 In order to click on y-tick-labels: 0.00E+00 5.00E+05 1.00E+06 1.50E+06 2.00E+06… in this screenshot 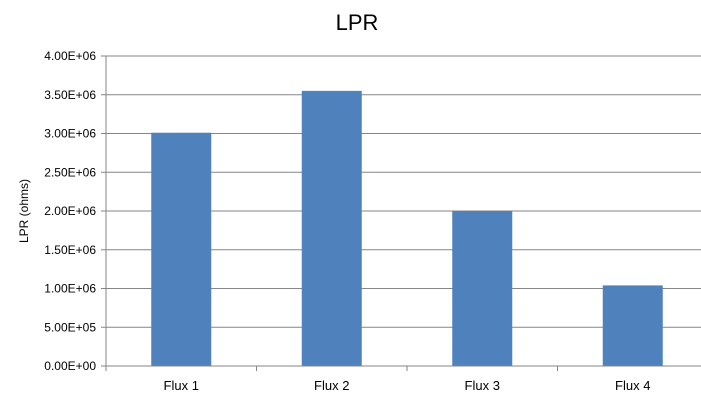, I will do `click(70, 211)`.